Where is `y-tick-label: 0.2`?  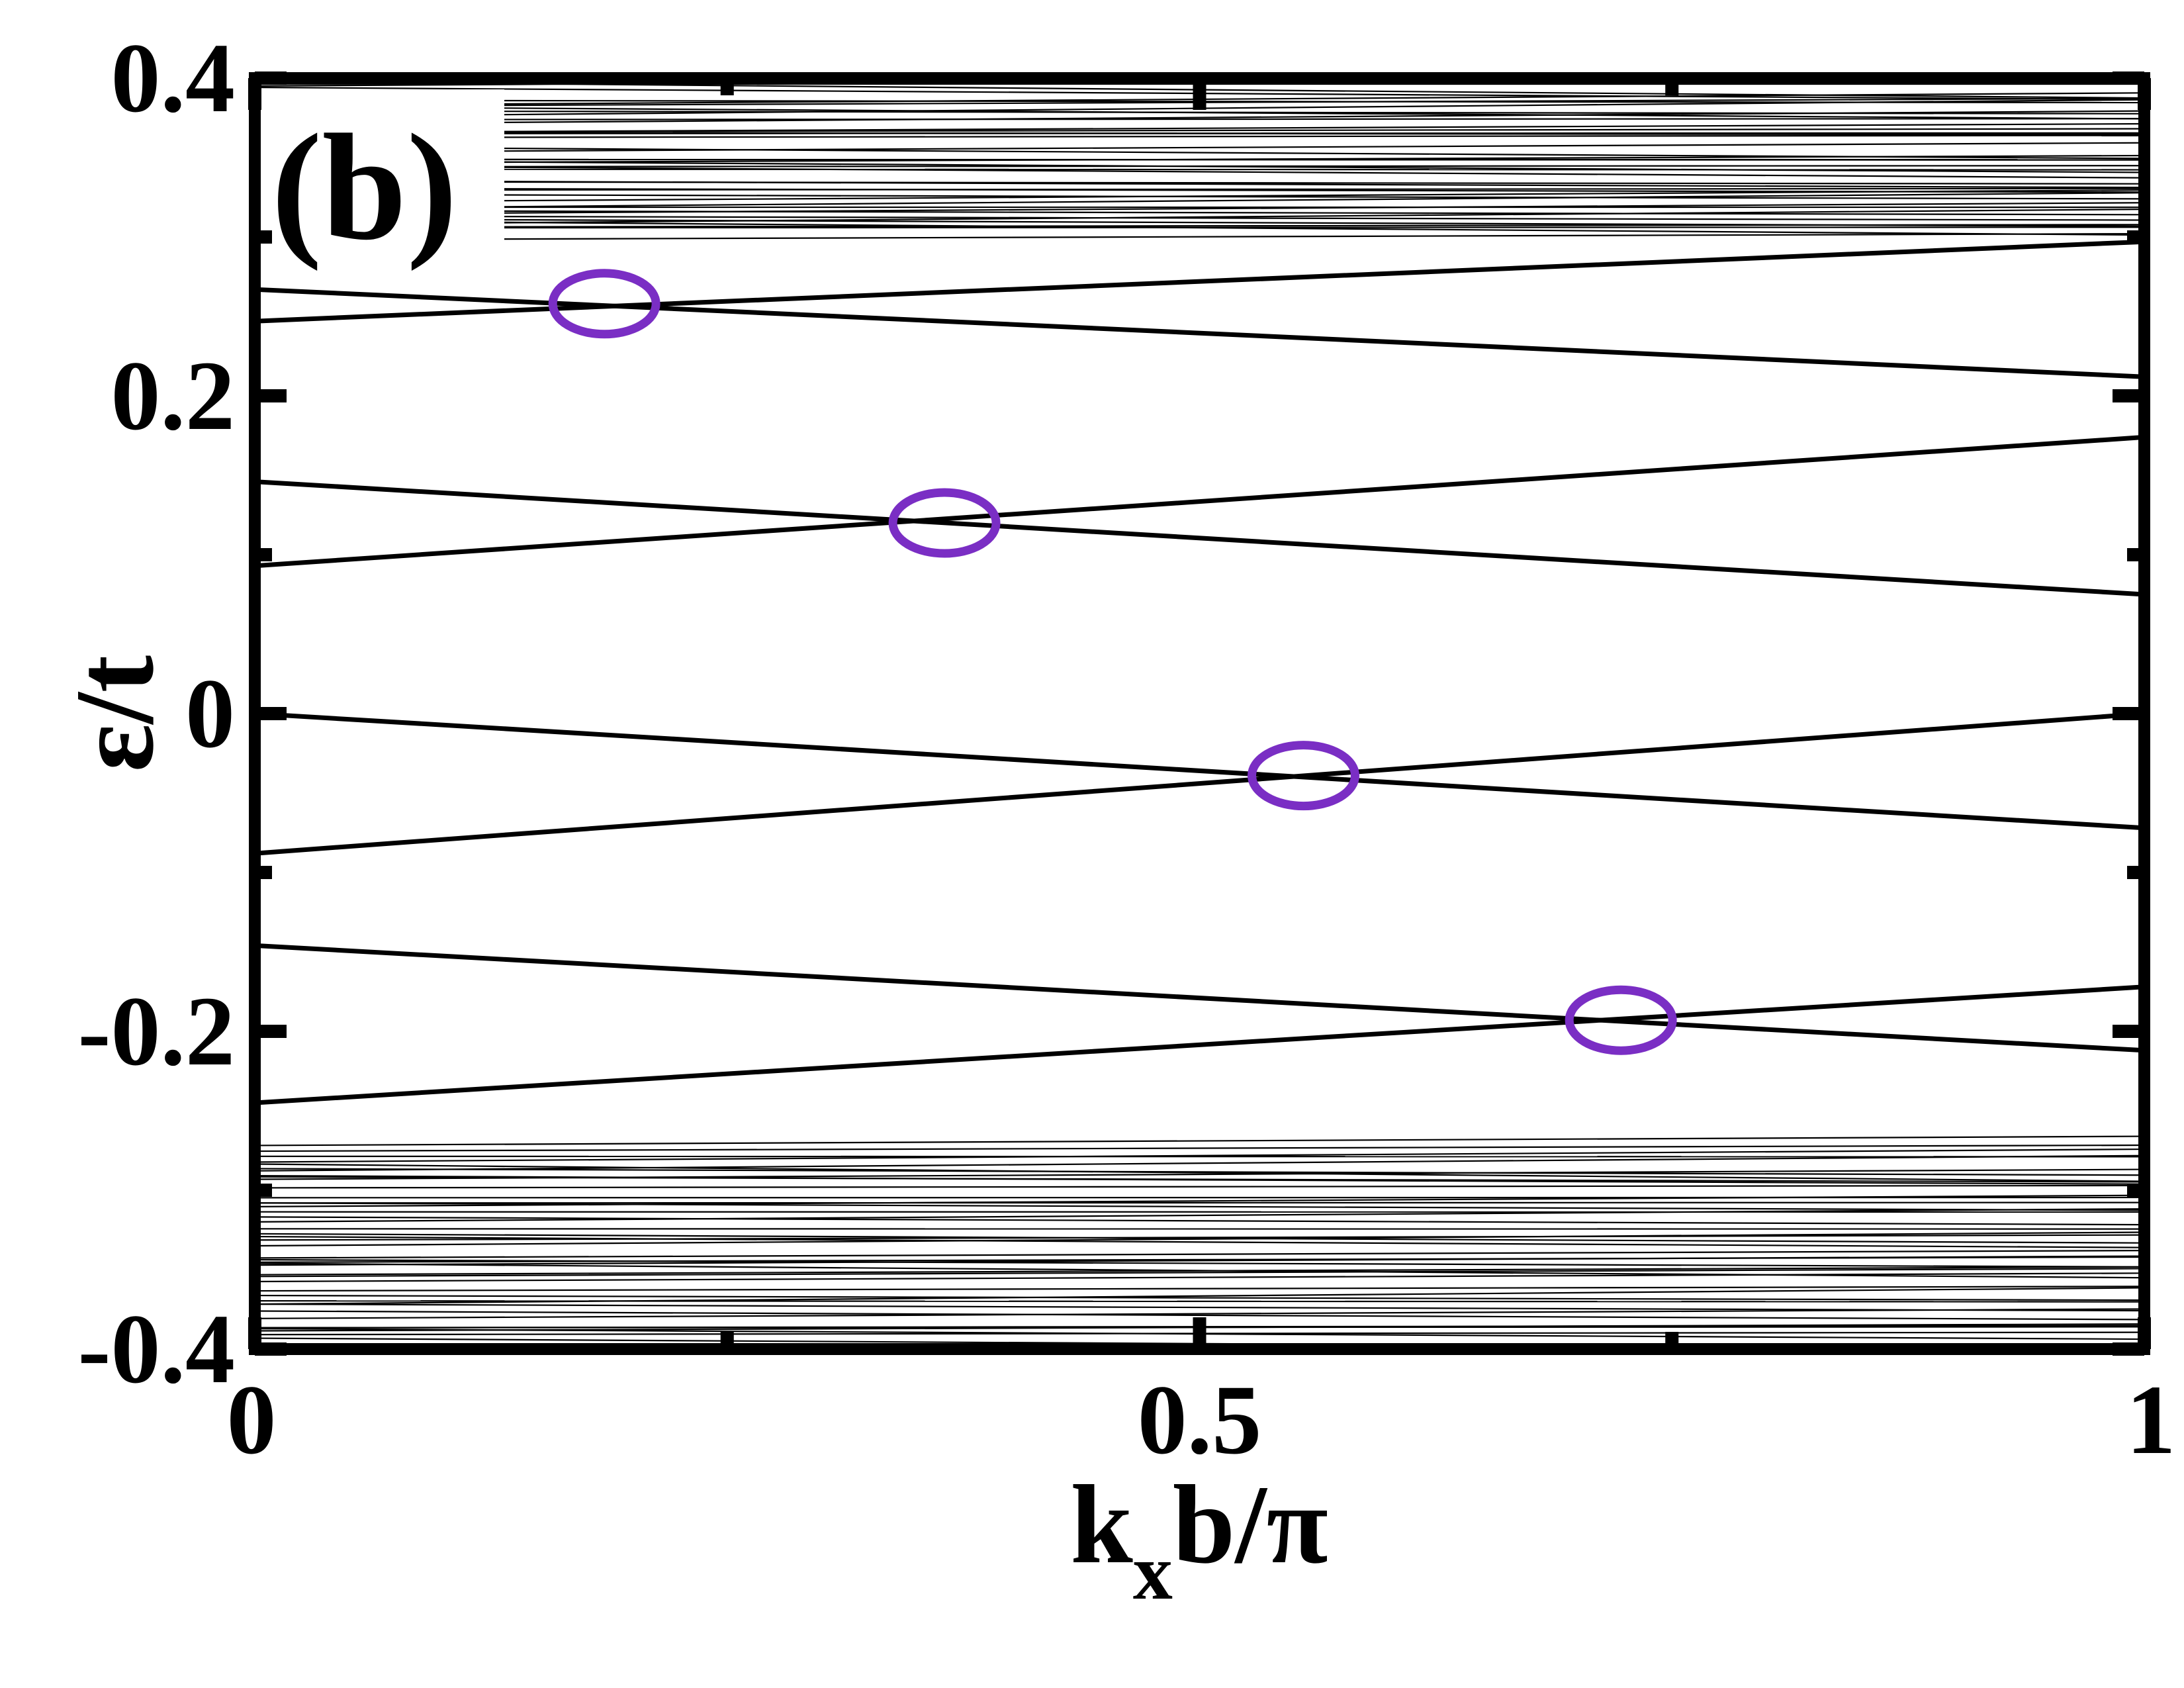
y-tick-label: 0.2 is located at coordinates (173, 396).